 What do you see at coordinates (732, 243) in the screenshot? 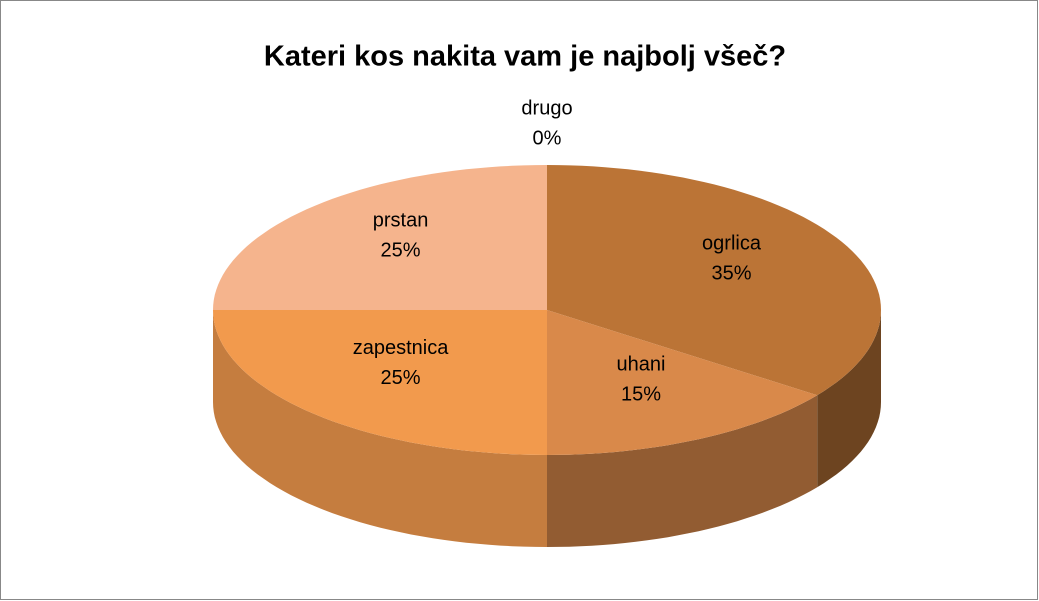
I see `slice-category: ogrlica` at bounding box center [732, 243].